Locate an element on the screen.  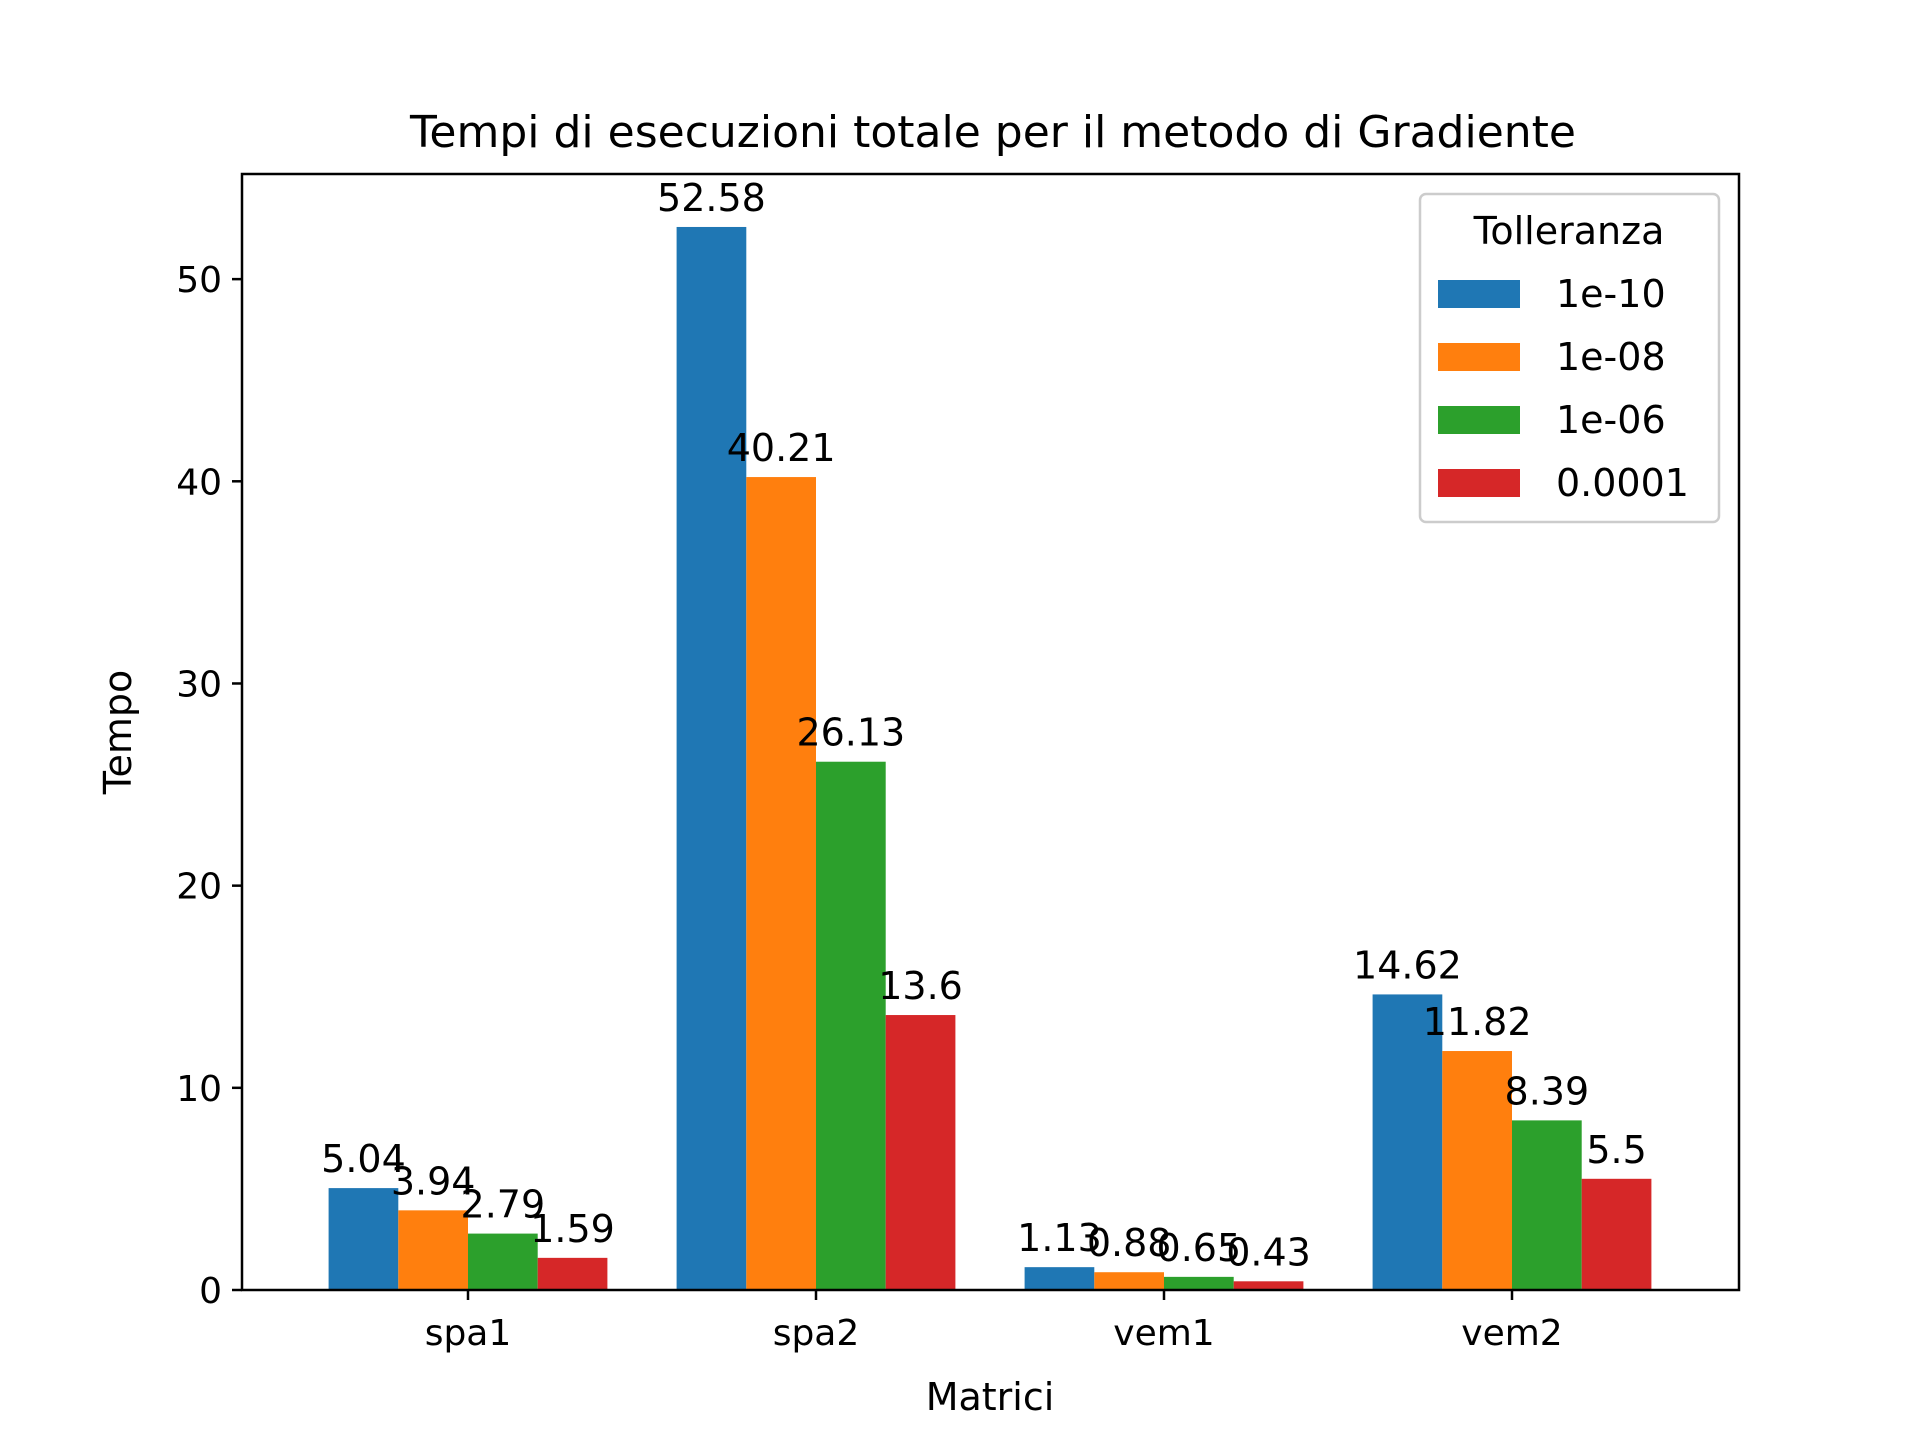
bar-value-label: 0.65 is located at coordinates (1199, 1248).